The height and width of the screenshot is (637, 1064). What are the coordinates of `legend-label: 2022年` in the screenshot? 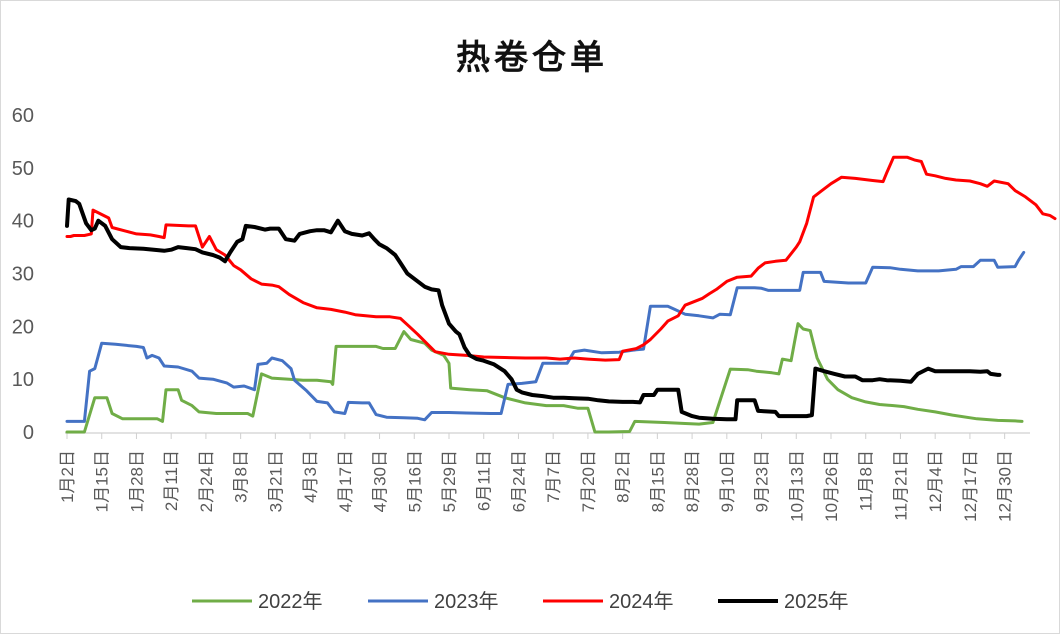 It's located at (290, 601).